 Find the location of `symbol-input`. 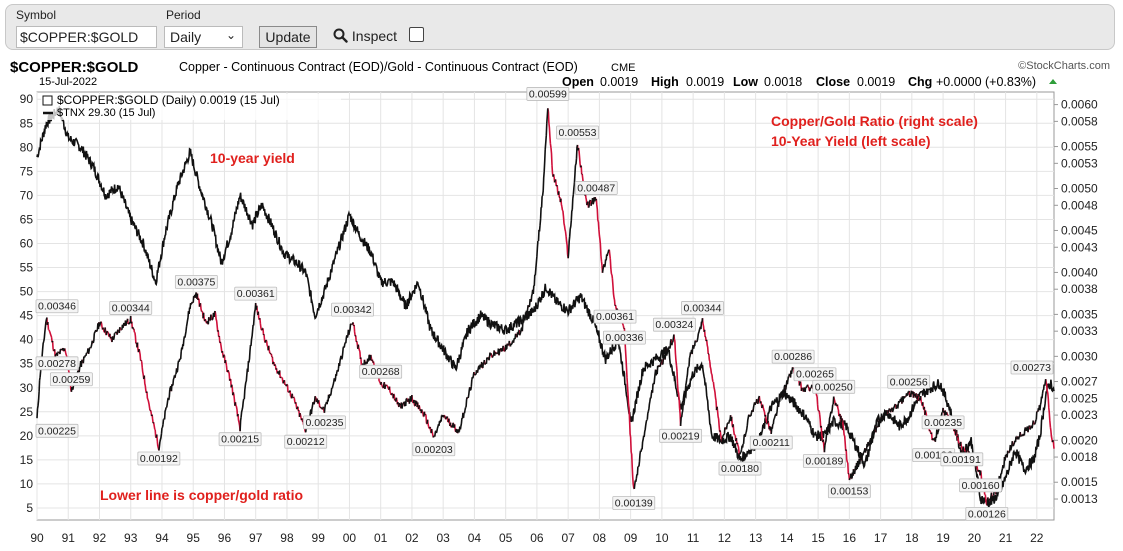

symbol-input is located at coordinates (86, 37).